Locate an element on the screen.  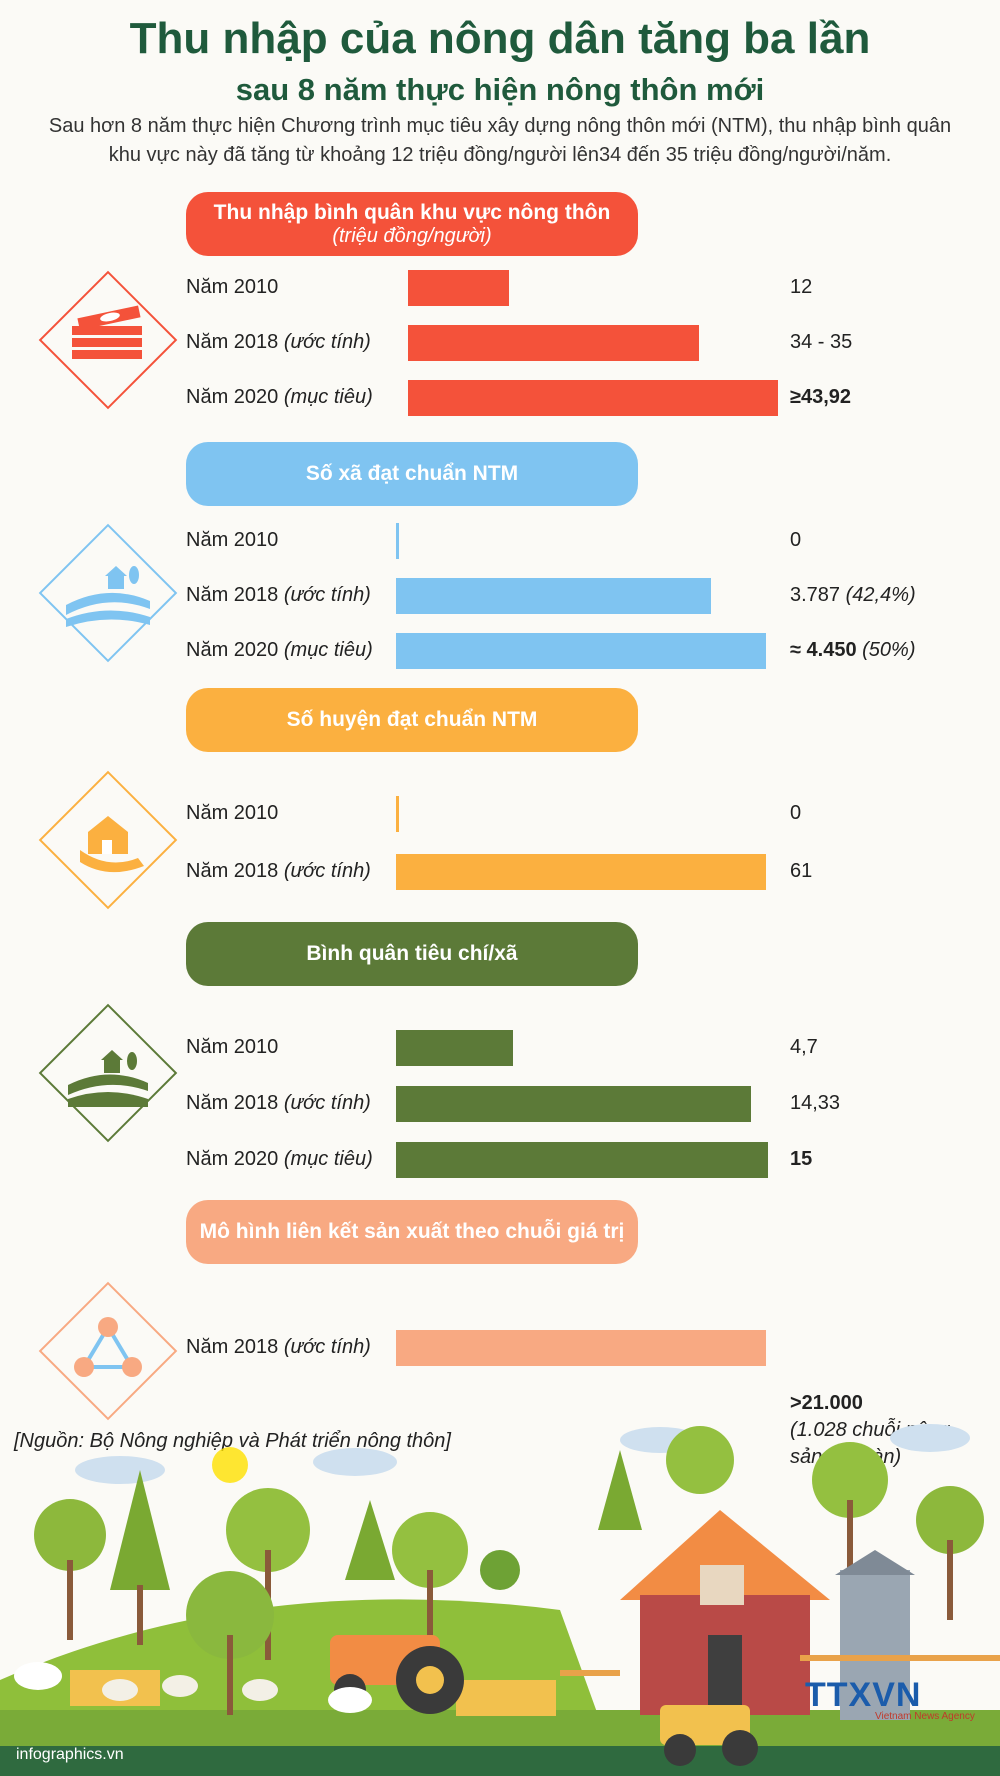
value-number: 34 - 35 is located at coordinates (821, 342).